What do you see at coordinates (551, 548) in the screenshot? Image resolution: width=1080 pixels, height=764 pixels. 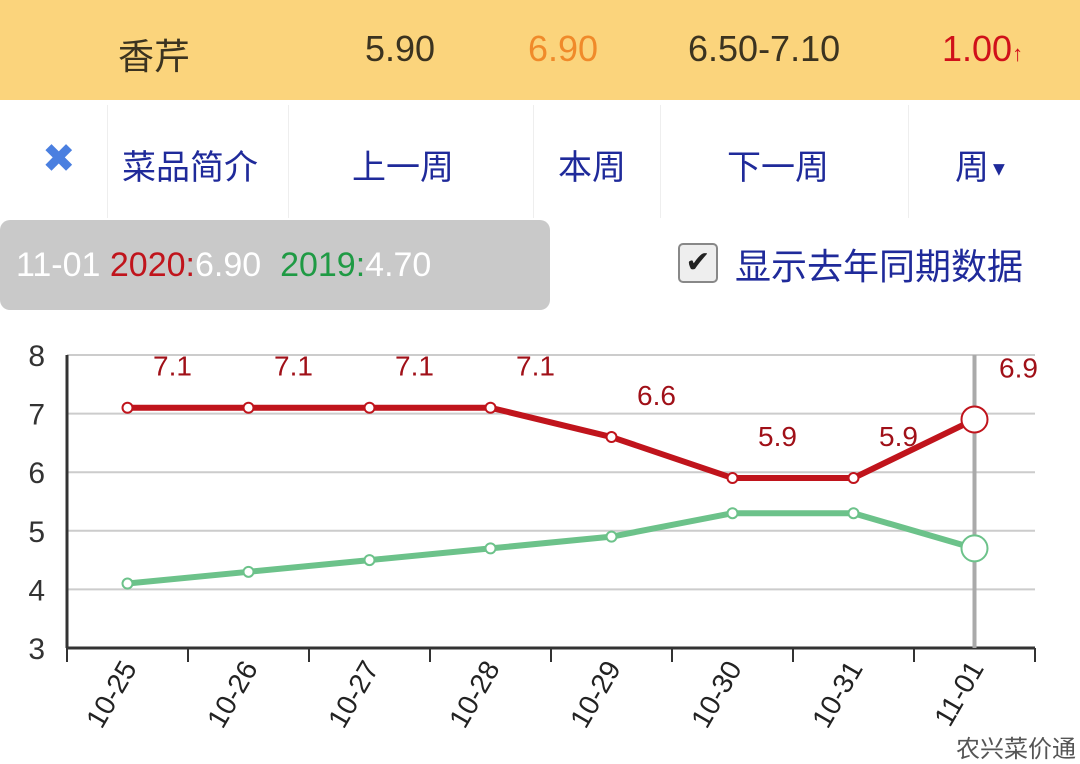 I see `series-line-2019` at bounding box center [551, 548].